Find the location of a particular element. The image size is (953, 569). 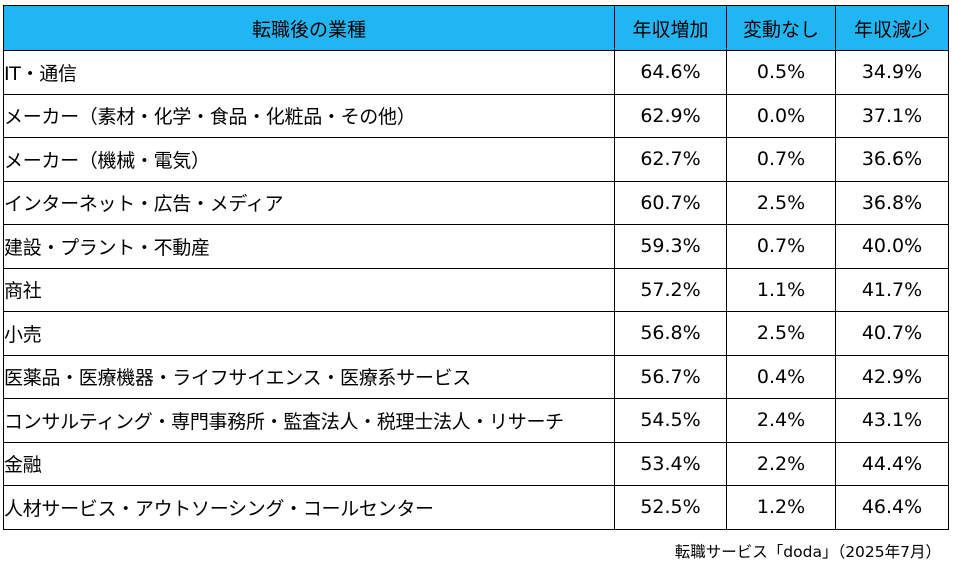

industry-cell: 建設・プラント・不動産 is located at coordinates (309, 246).